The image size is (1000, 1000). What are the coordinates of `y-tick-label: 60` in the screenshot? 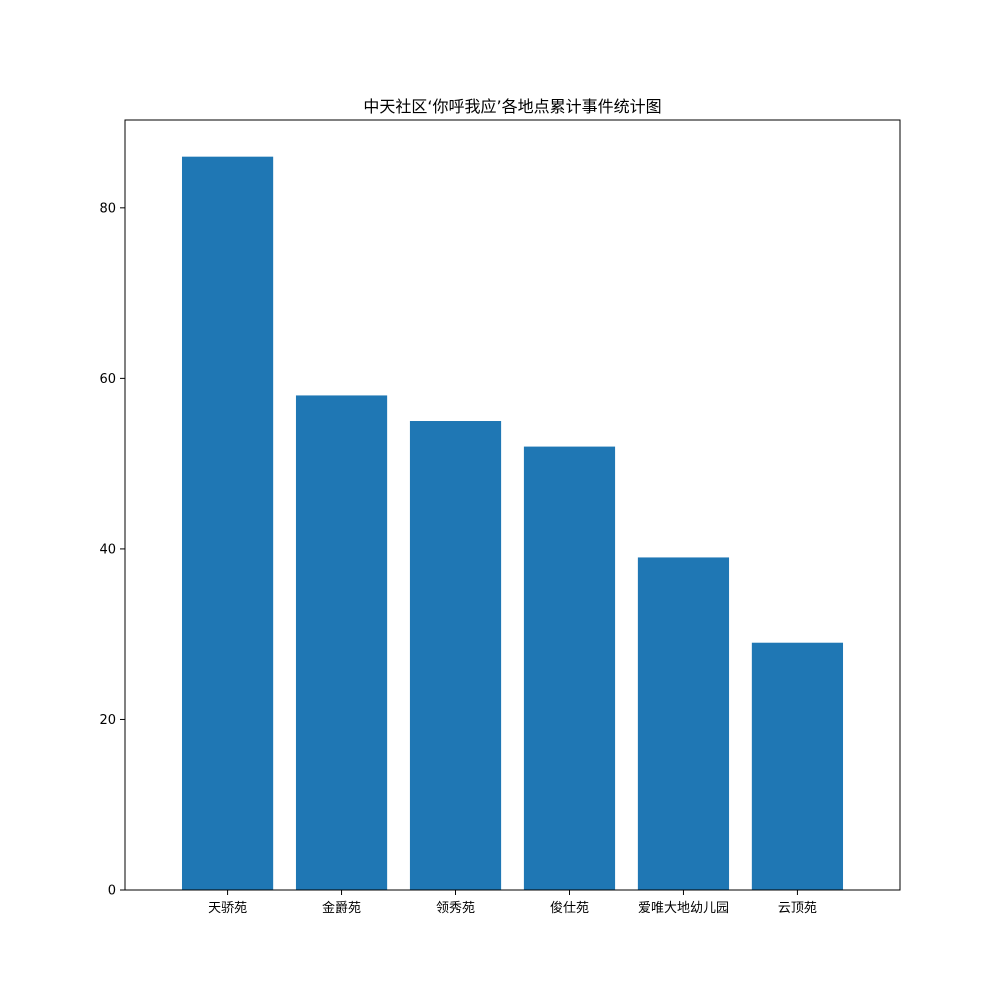 It's located at (107, 379).